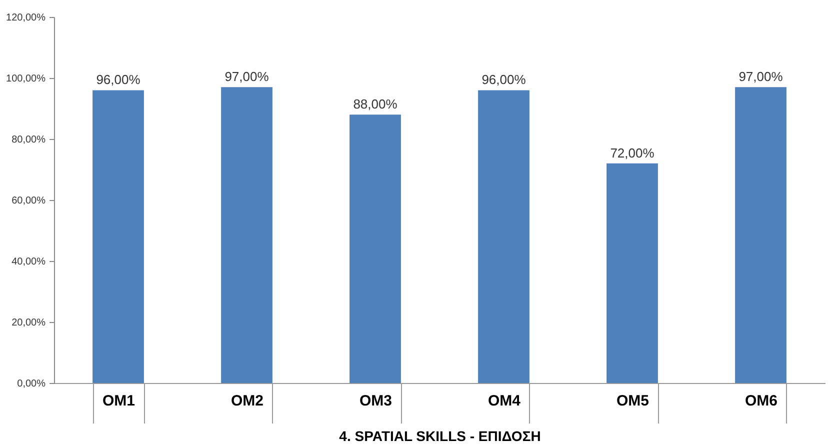 Image resolution: width=829 pixels, height=448 pixels. I want to click on data-label: 88,00%, so click(375, 104).